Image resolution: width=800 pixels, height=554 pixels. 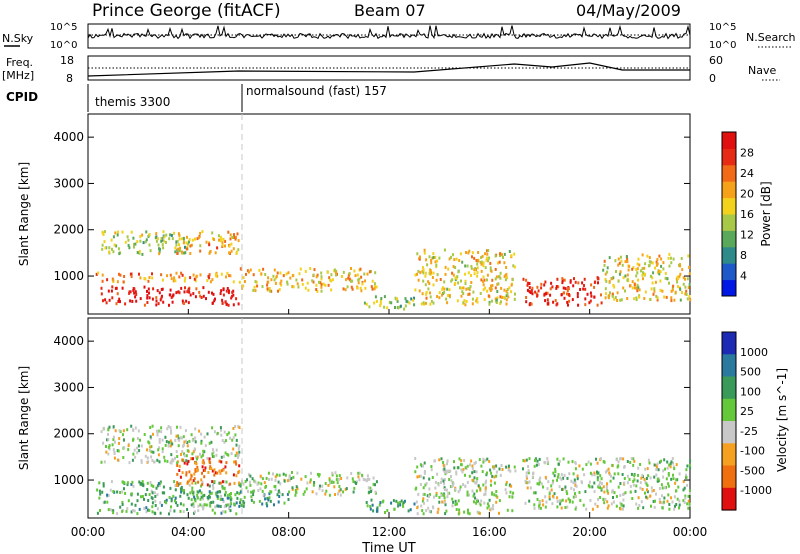 I want to click on colorbar-tick-label: 25, so click(x=747, y=411).